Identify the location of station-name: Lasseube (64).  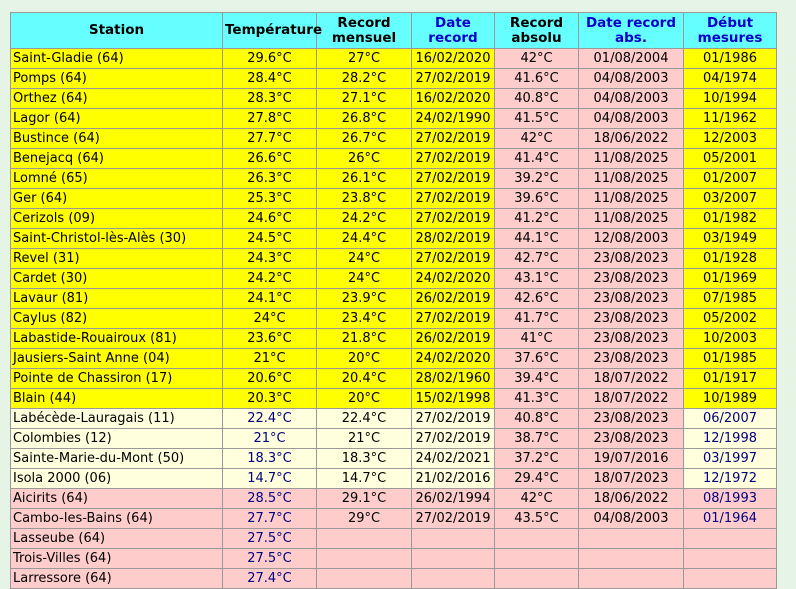
(116, 538).